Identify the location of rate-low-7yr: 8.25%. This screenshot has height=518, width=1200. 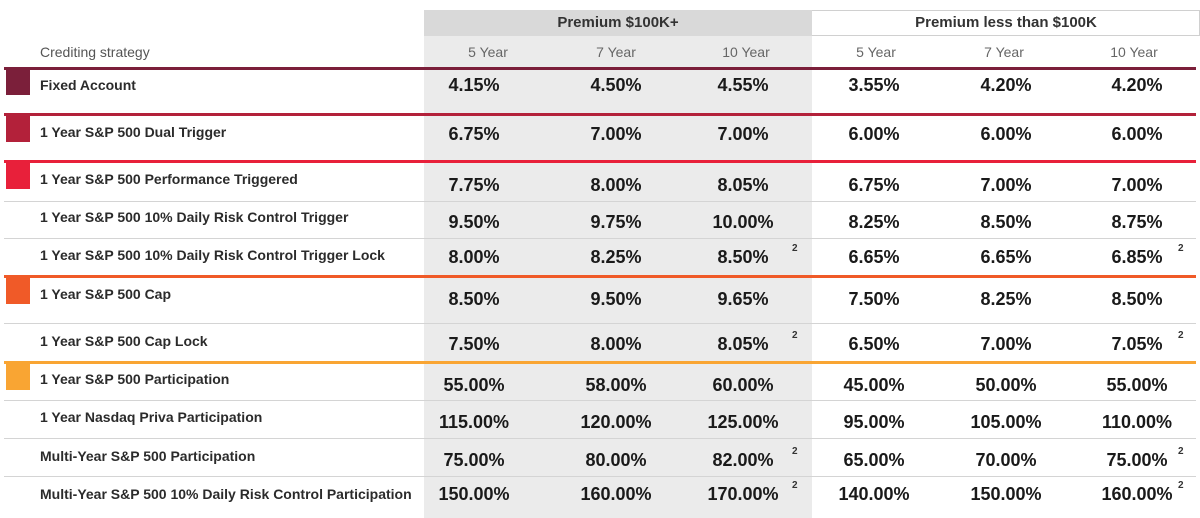
(1006, 299).